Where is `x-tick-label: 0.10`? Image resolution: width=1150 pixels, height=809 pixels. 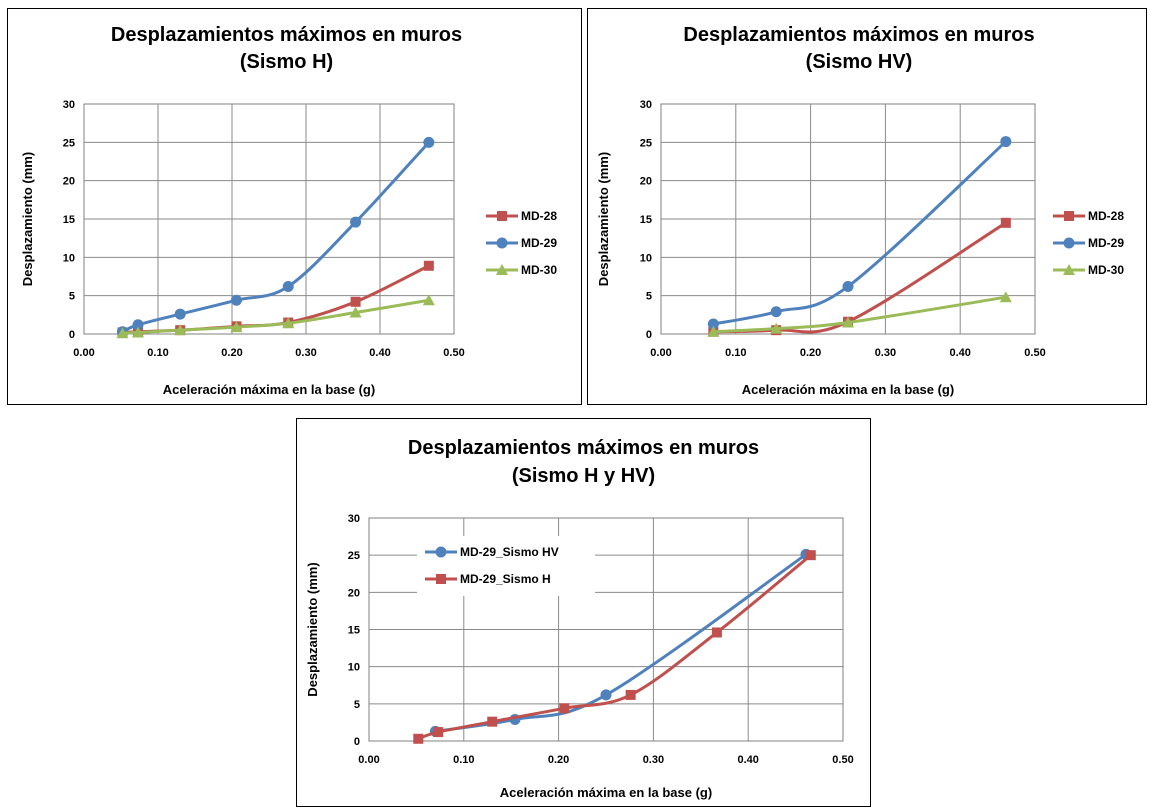
x-tick-label: 0.10 is located at coordinates (463, 760).